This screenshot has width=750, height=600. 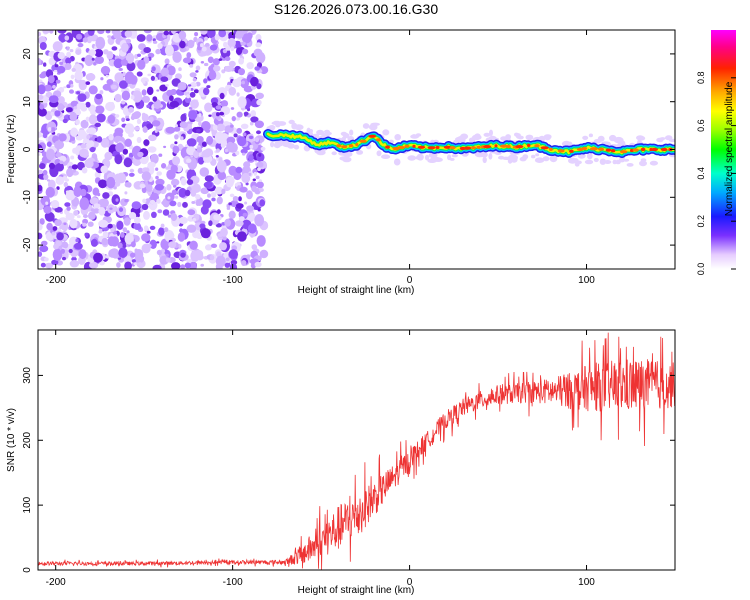 What do you see at coordinates (27, 439) in the screenshot?
I see `snr-ytick-label: 200` at bounding box center [27, 439].